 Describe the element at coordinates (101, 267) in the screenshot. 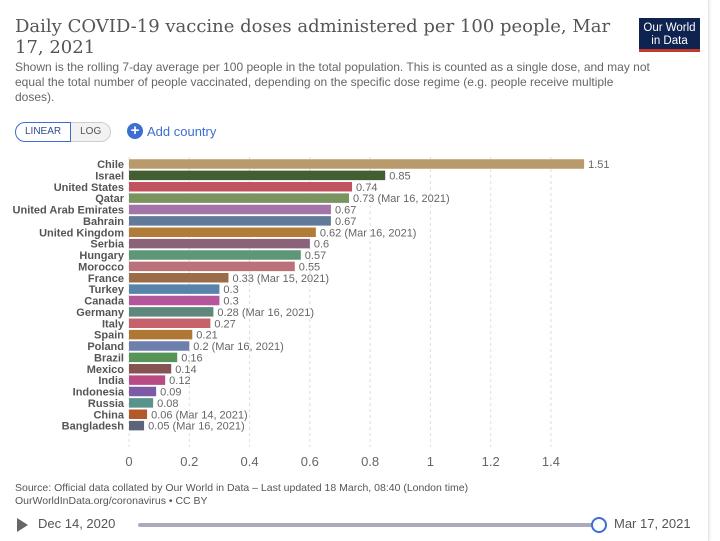

I see `country-label: Morocco` at that location.